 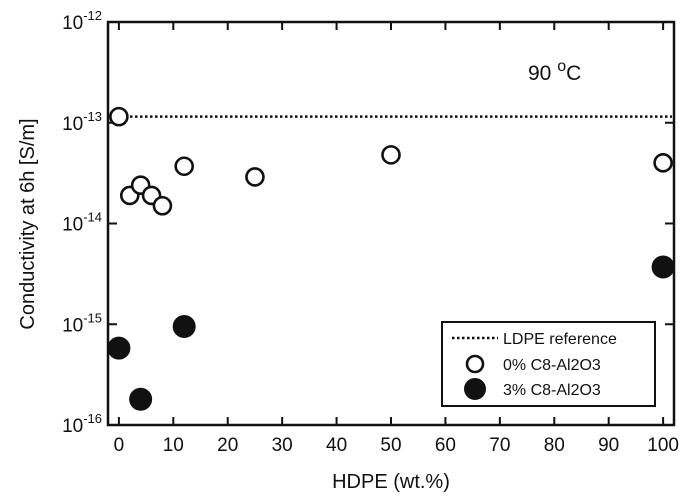 I want to click on legend: LDPE reference 0% C8-Al2O3 3% C8-Al2O3, so click(x=548, y=364).